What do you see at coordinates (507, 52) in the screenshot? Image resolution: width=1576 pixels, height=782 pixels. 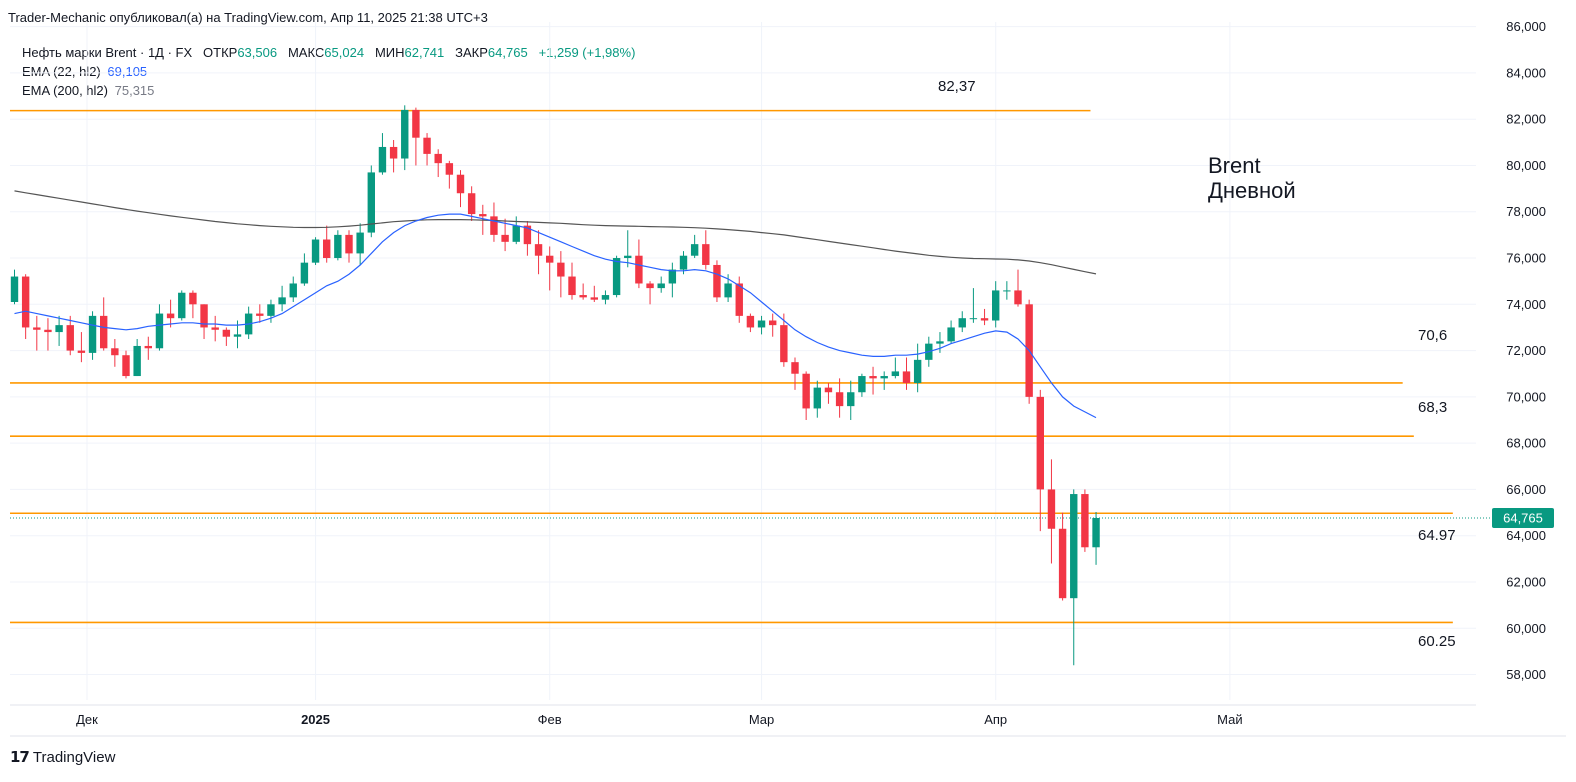 I see `close-value: 64,765` at bounding box center [507, 52].